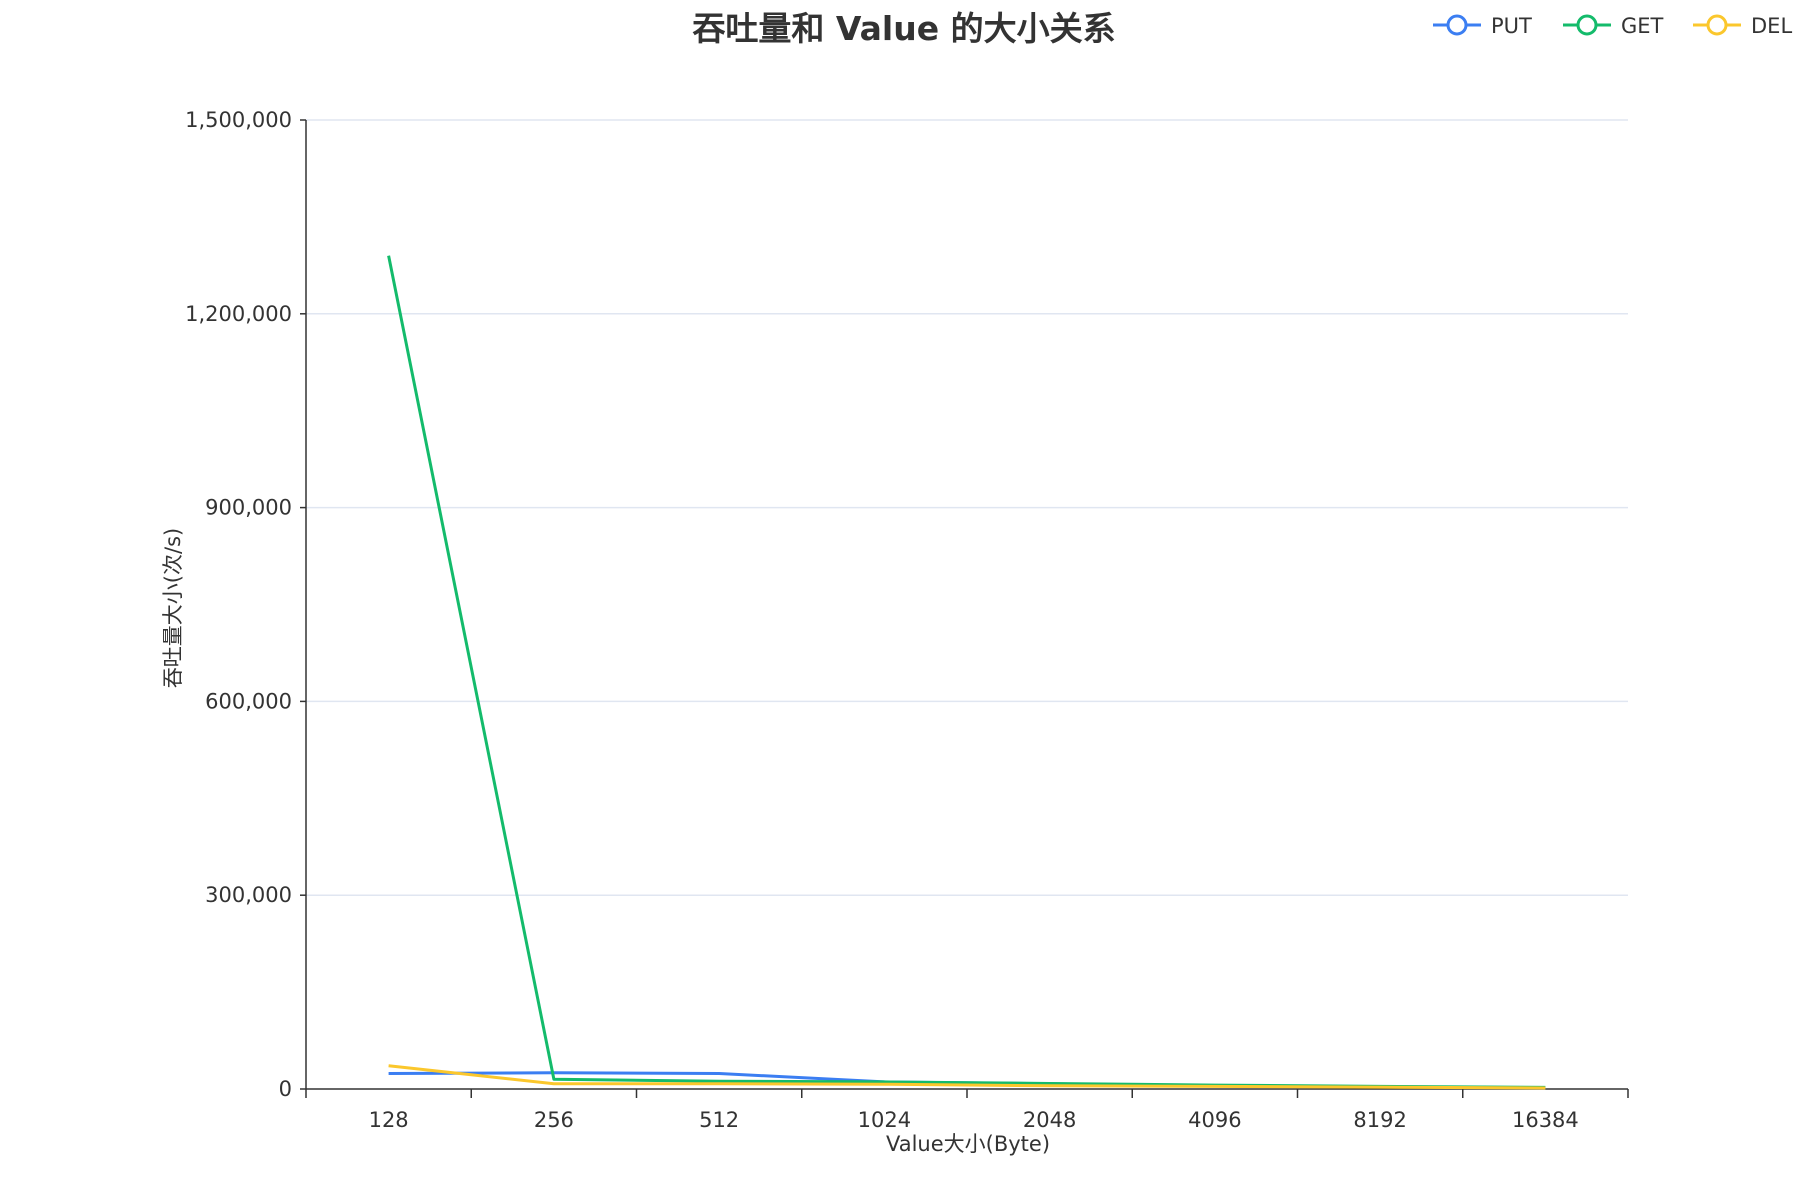 The height and width of the screenshot is (1188, 1800). What do you see at coordinates (238, 120) in the screenshot?
I see `y-tick-label: 1,500,000` at bounding box center [238, 120].